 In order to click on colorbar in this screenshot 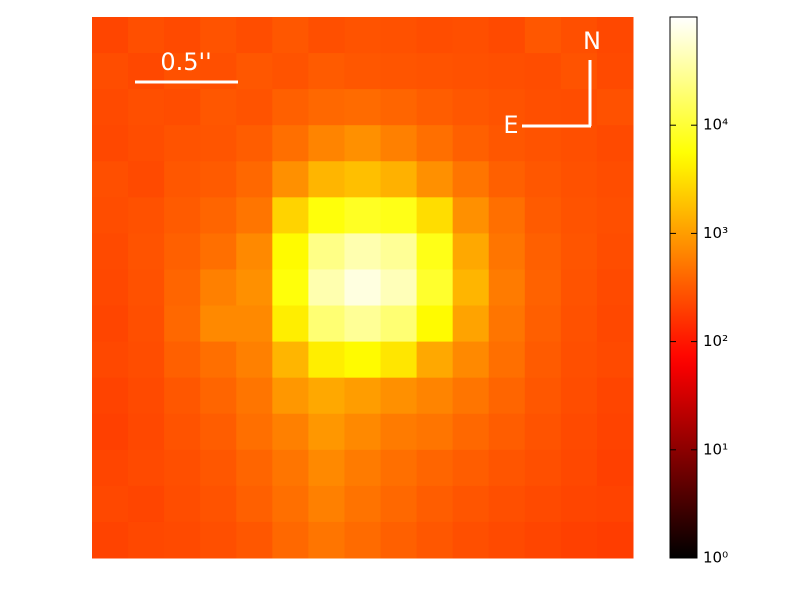, I will do `click(683, 287)`.